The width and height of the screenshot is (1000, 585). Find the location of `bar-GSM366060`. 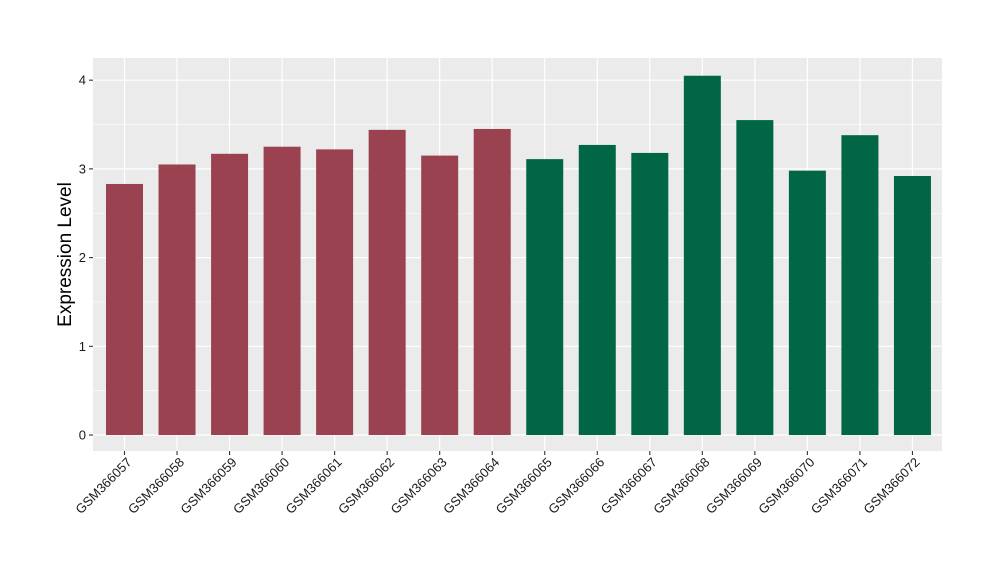

bar-GSM366060 is located at coordinates (282, 291).